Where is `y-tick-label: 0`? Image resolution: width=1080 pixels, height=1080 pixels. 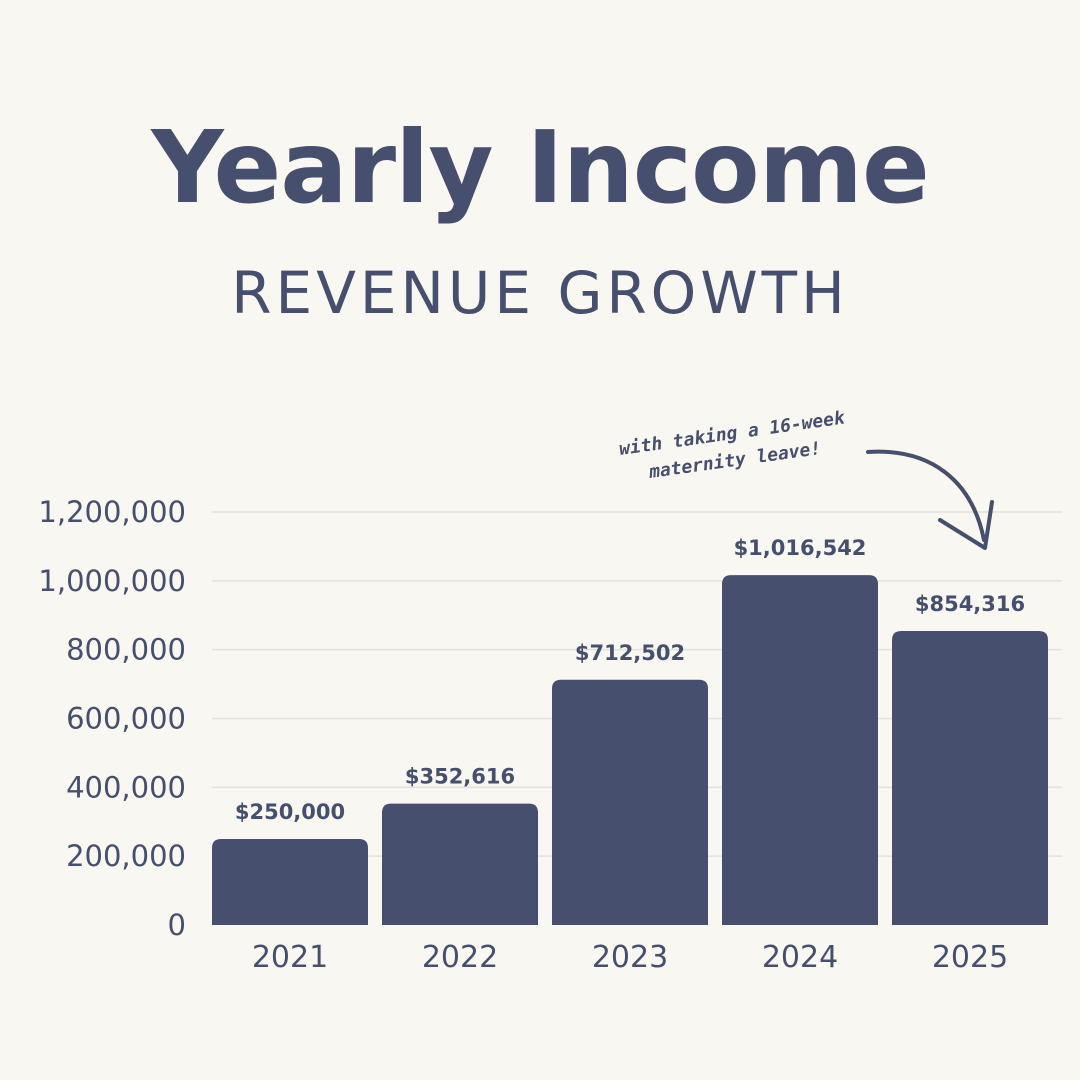 y-tick-label: 0 is located at coordinates (177, 925).